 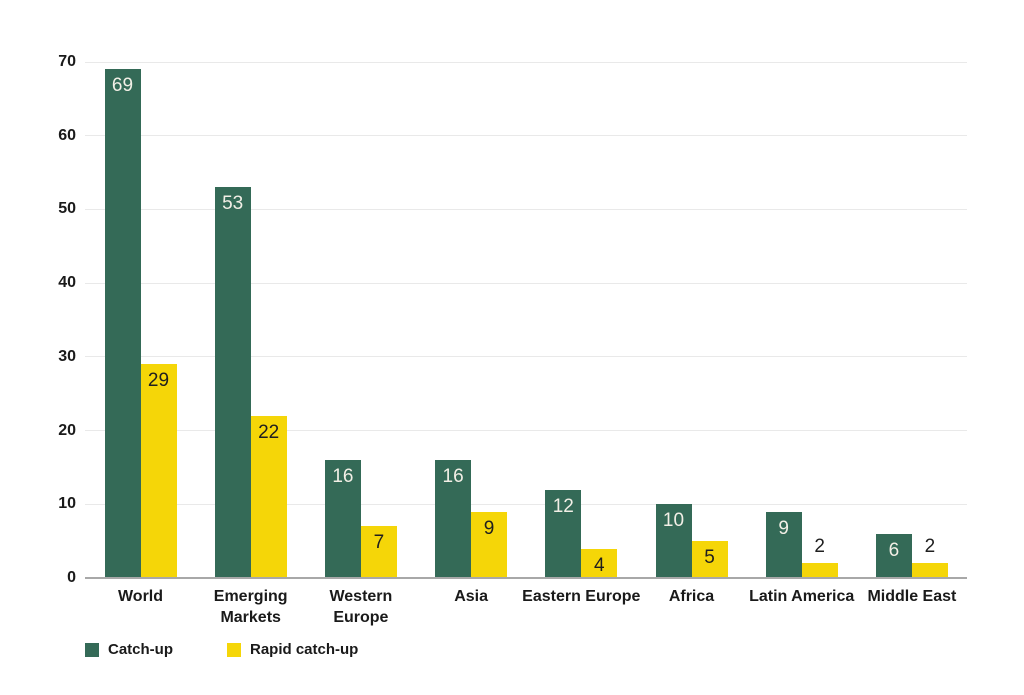 What do you see at coordinates (233, 204) in the screenshot?
I see `bar-value-label: 53` at bounding box center [233, 204].